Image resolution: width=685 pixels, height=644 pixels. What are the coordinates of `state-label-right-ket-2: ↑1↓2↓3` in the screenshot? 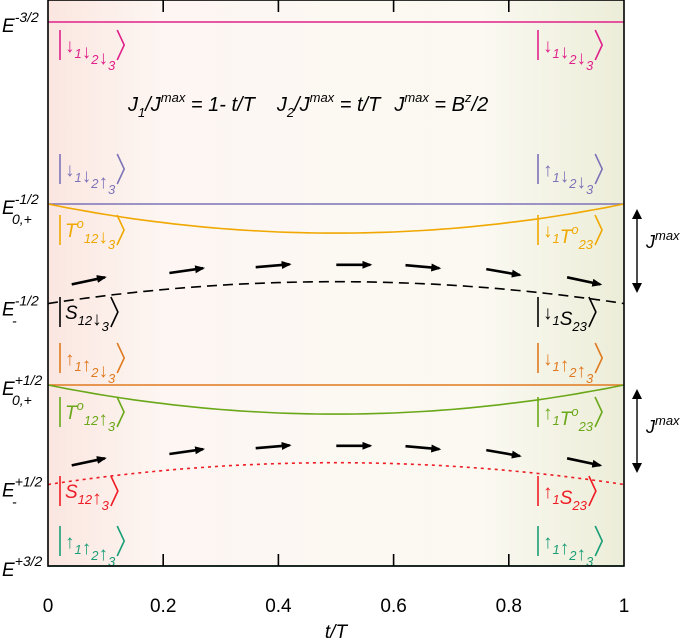 It's located at (570, 175).